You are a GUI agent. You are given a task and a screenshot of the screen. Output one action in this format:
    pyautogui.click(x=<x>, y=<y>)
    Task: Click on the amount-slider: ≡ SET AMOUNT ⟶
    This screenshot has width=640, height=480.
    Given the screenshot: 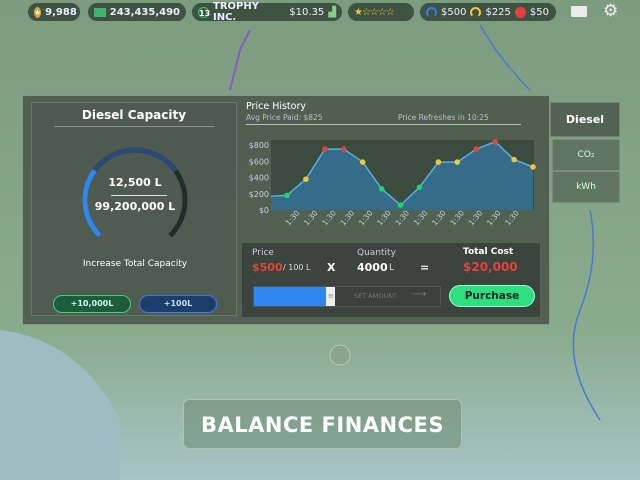 What is the action you would take?
    pyautogui.click(x=347, y=296)
    